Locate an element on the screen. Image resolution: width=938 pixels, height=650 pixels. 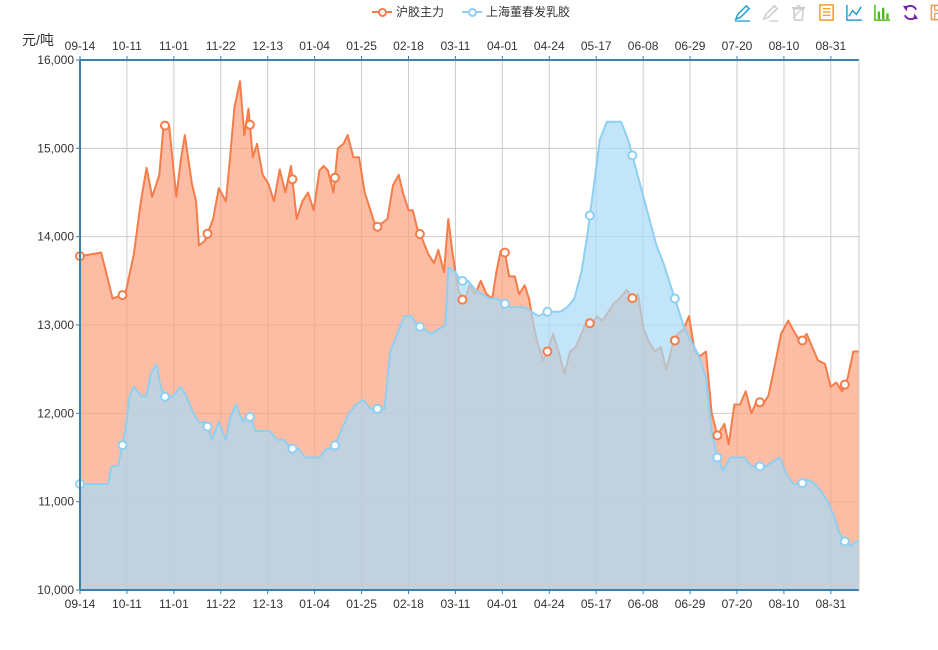
save-image-icon is located at coordinates (933, 12).